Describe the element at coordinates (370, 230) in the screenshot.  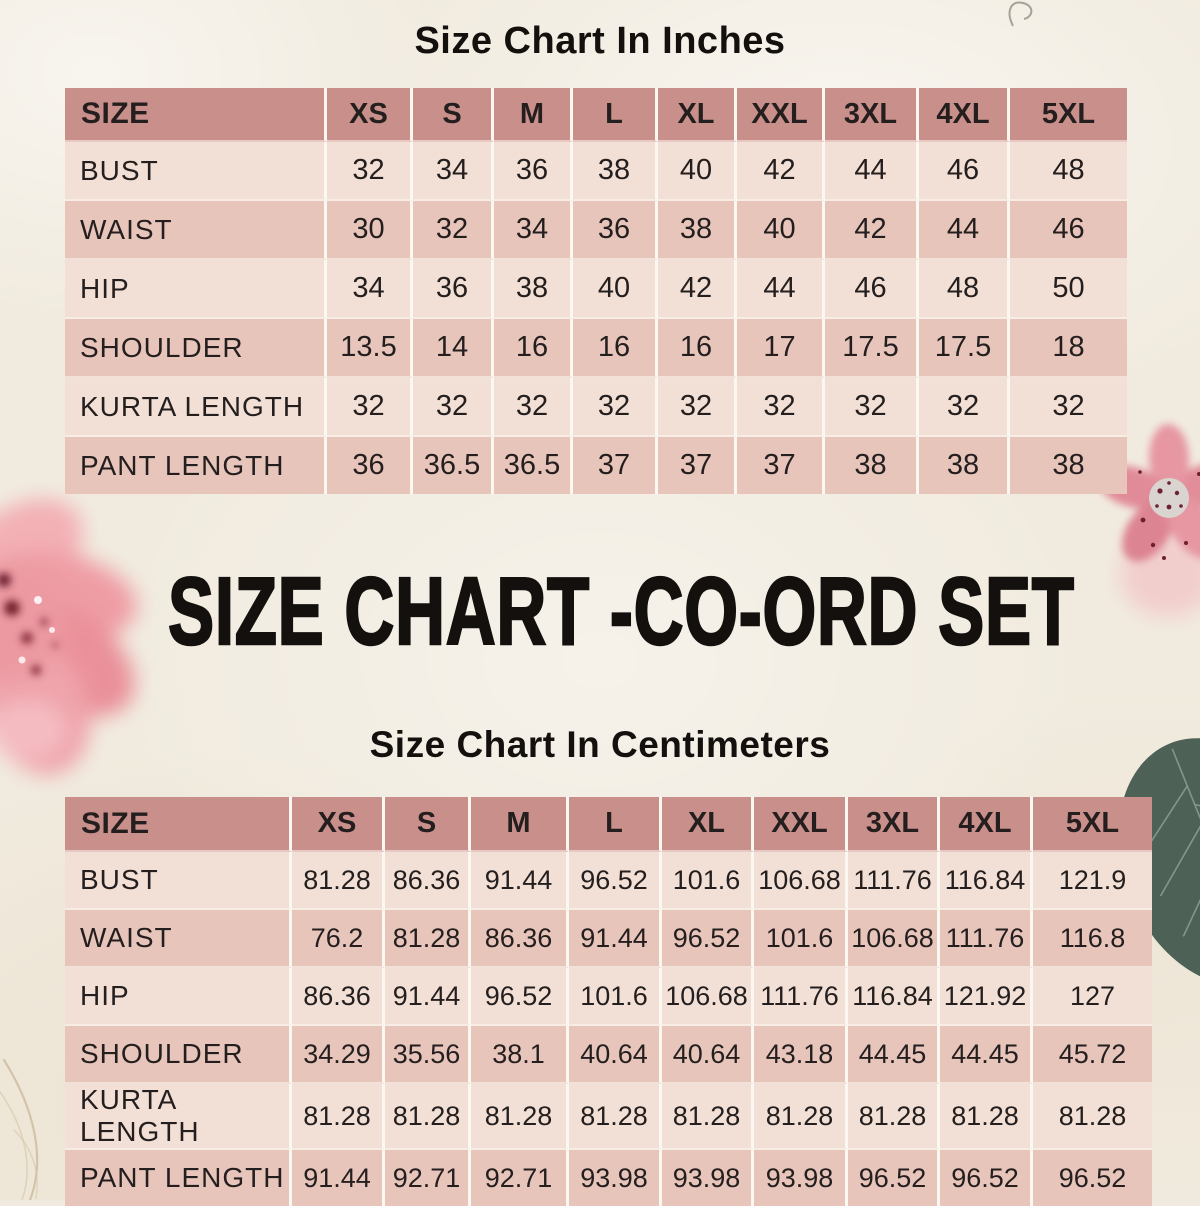
I see `measurement-value: 30` at that location.